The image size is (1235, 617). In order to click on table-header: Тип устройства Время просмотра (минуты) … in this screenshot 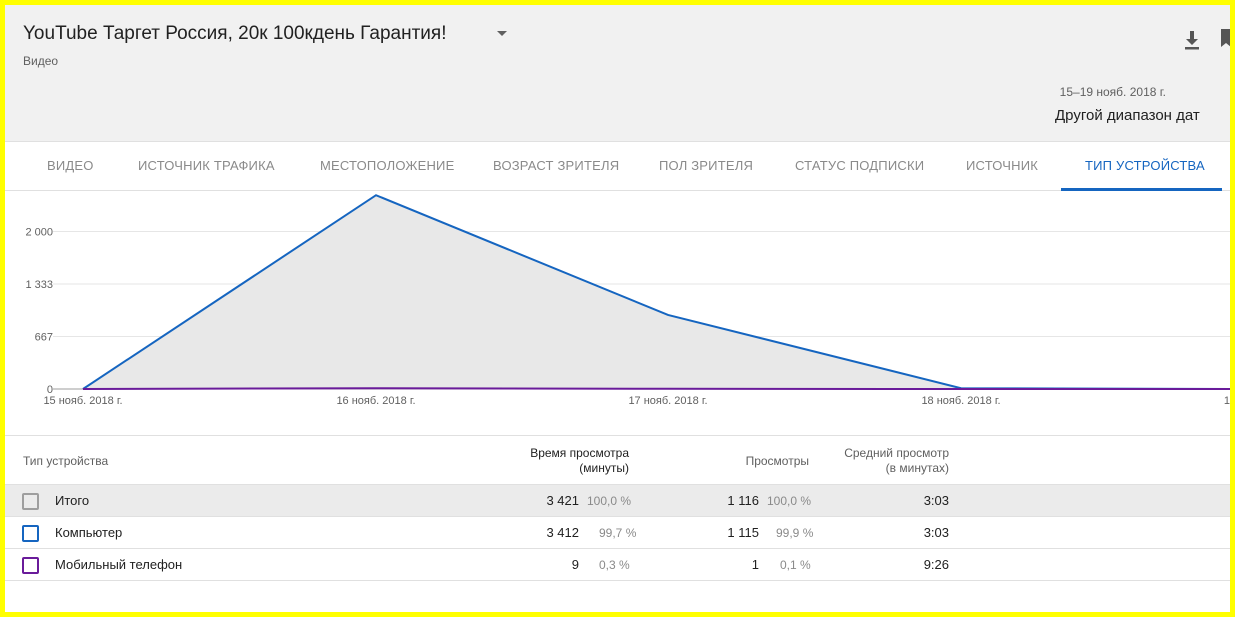, I will do `click(617, 460)`.